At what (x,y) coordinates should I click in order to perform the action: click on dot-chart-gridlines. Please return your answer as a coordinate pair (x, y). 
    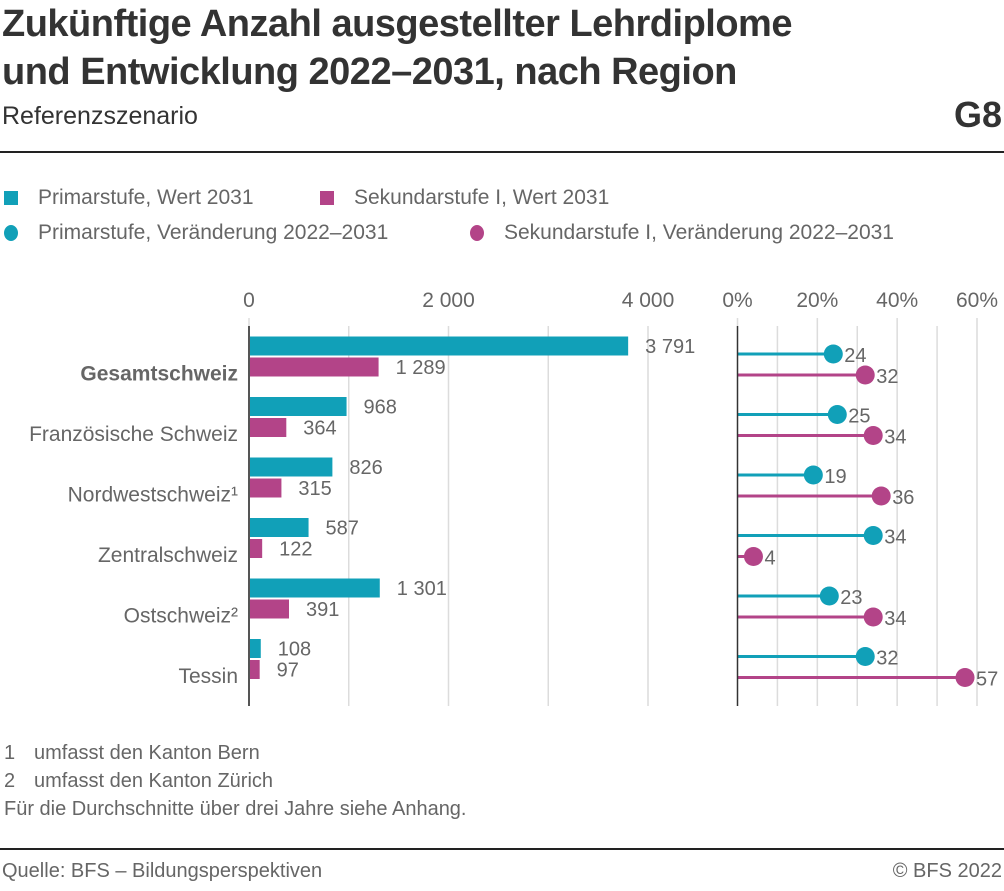
    Looking at the image, I should click on (857, 512).